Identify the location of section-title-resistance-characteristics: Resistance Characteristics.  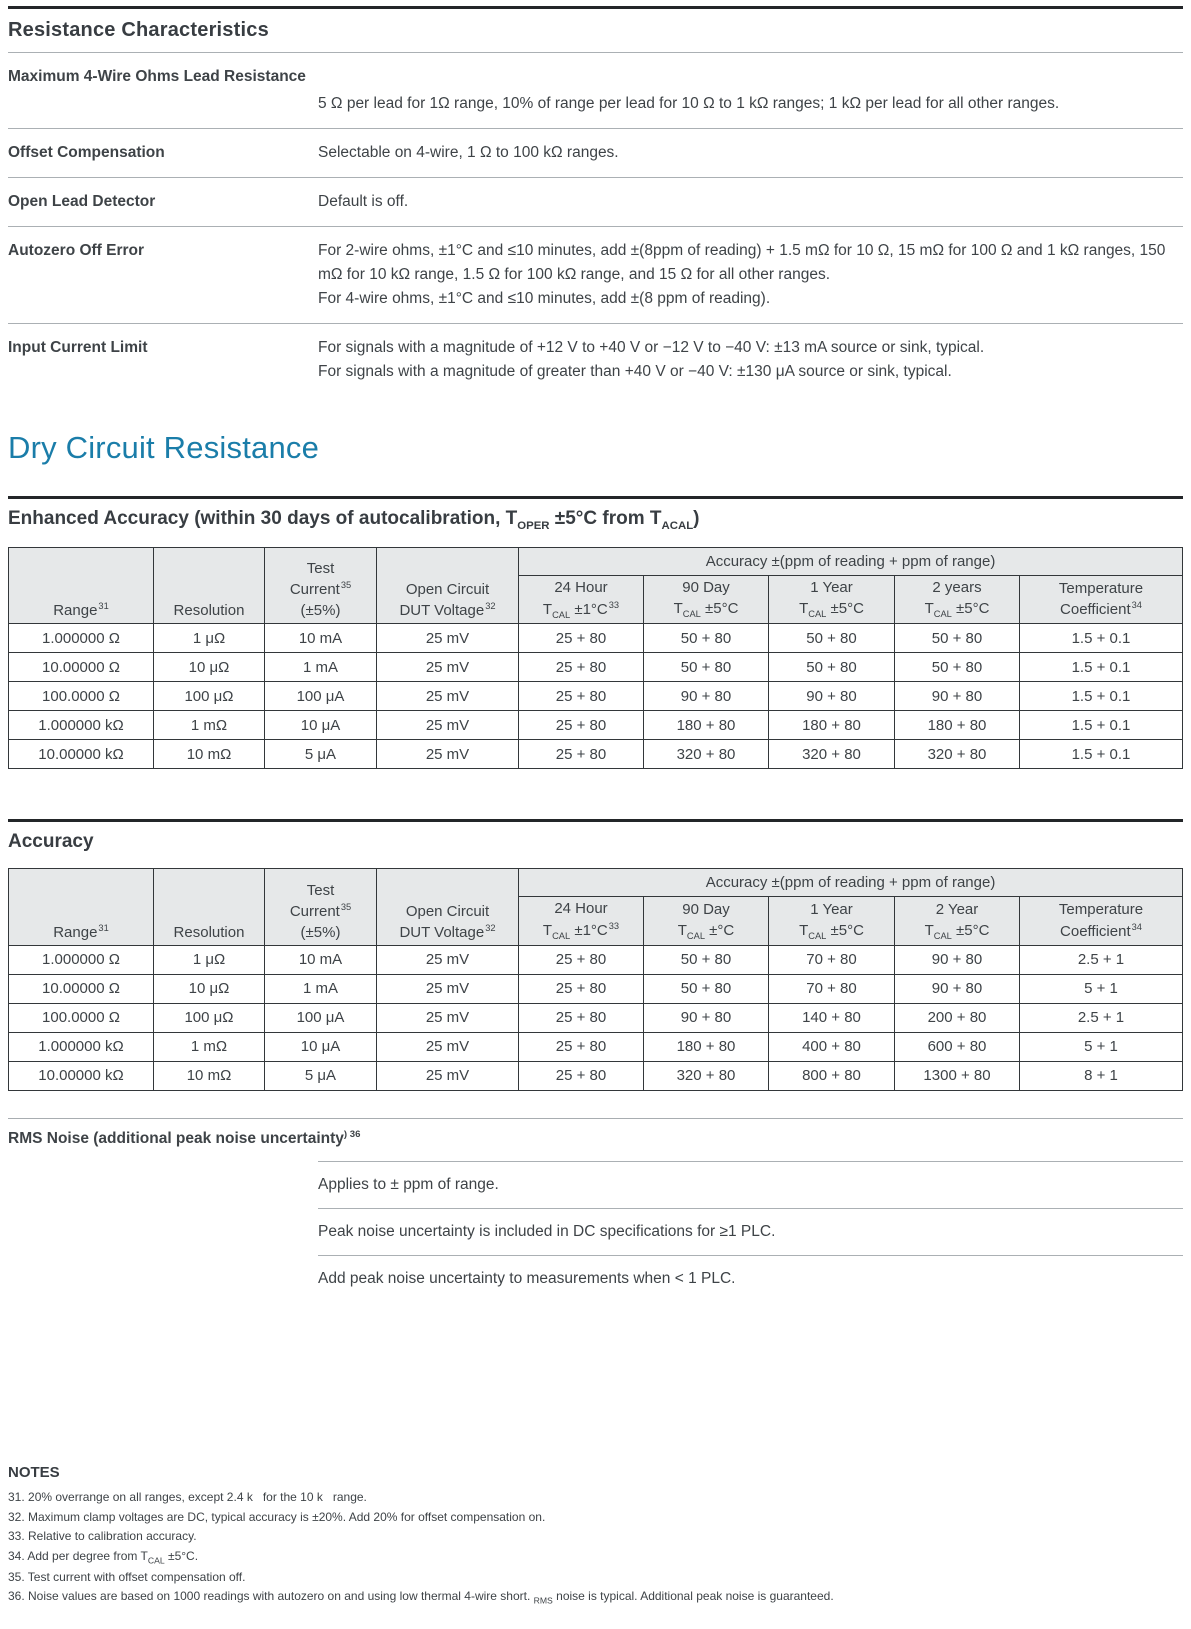
(138, 30).